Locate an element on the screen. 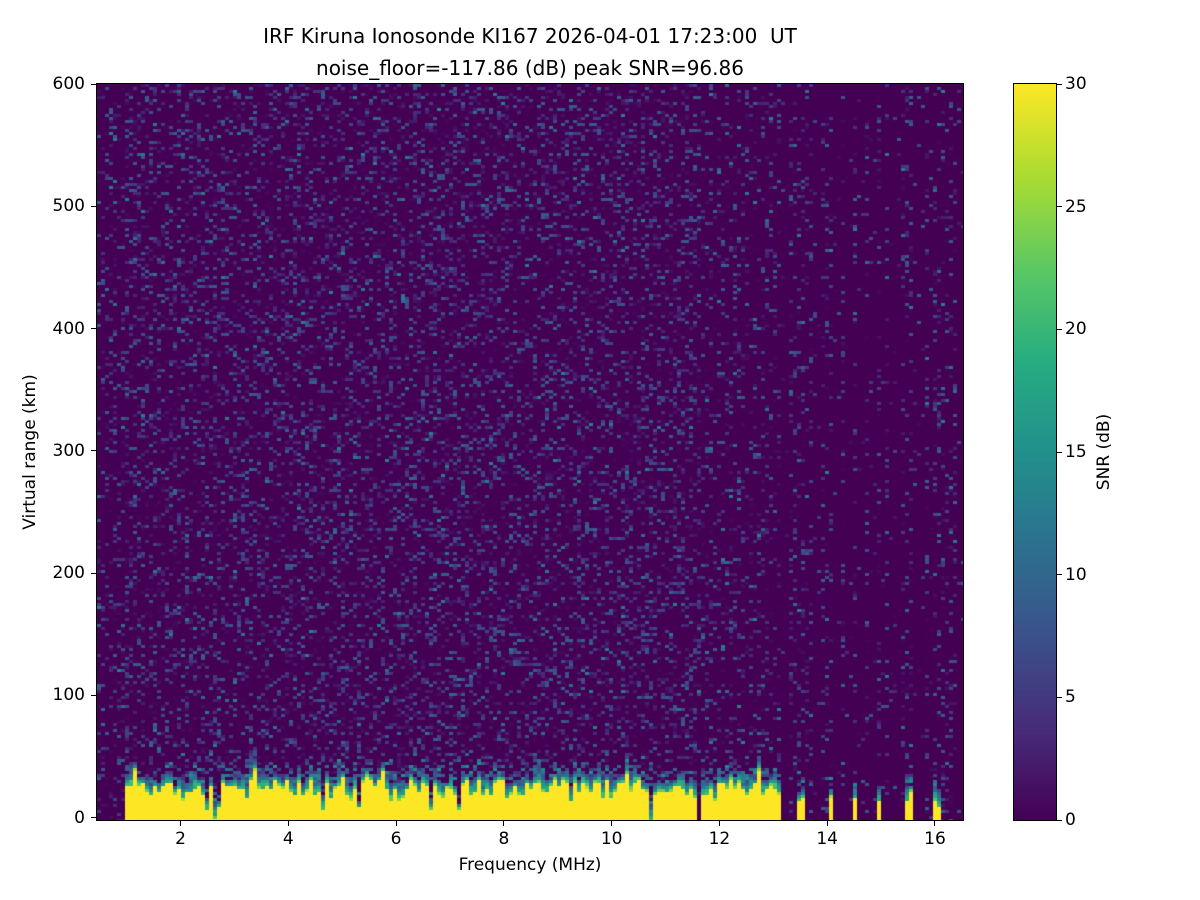  x-tick-label: 4 is located at coordinates (288, 839).